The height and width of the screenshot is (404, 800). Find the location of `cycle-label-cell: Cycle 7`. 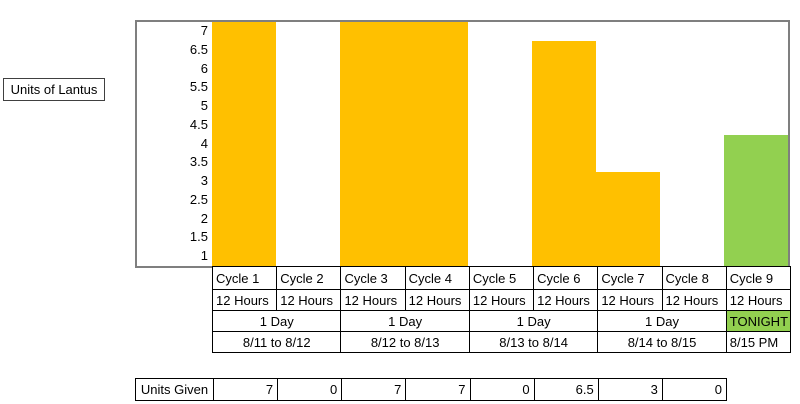

cycle-label-cell: Cycle 7 is located at coordinates (630, 278).